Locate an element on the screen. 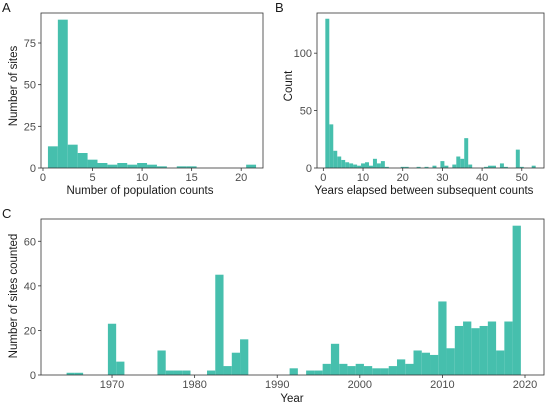 The height and width of the screenshot is (406, 550). panel-c-bar-1971 is located at coordinates (120, 368).